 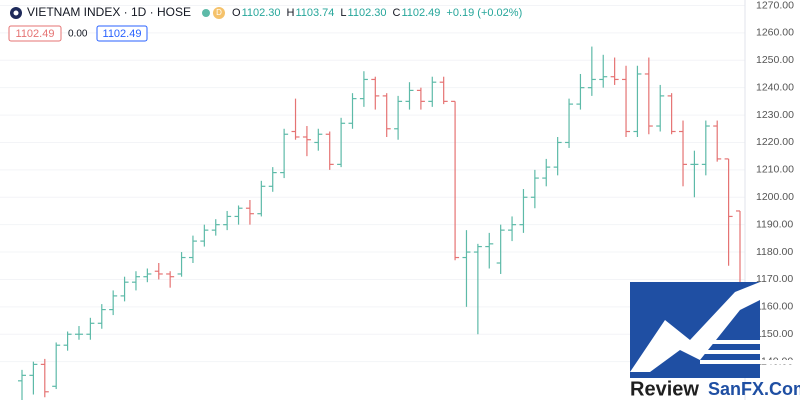 What do you see at coordinates (484, 13) in the screenshot?
I see `change: +0.19 (+0.02%)` at bounding box center [484, 13].